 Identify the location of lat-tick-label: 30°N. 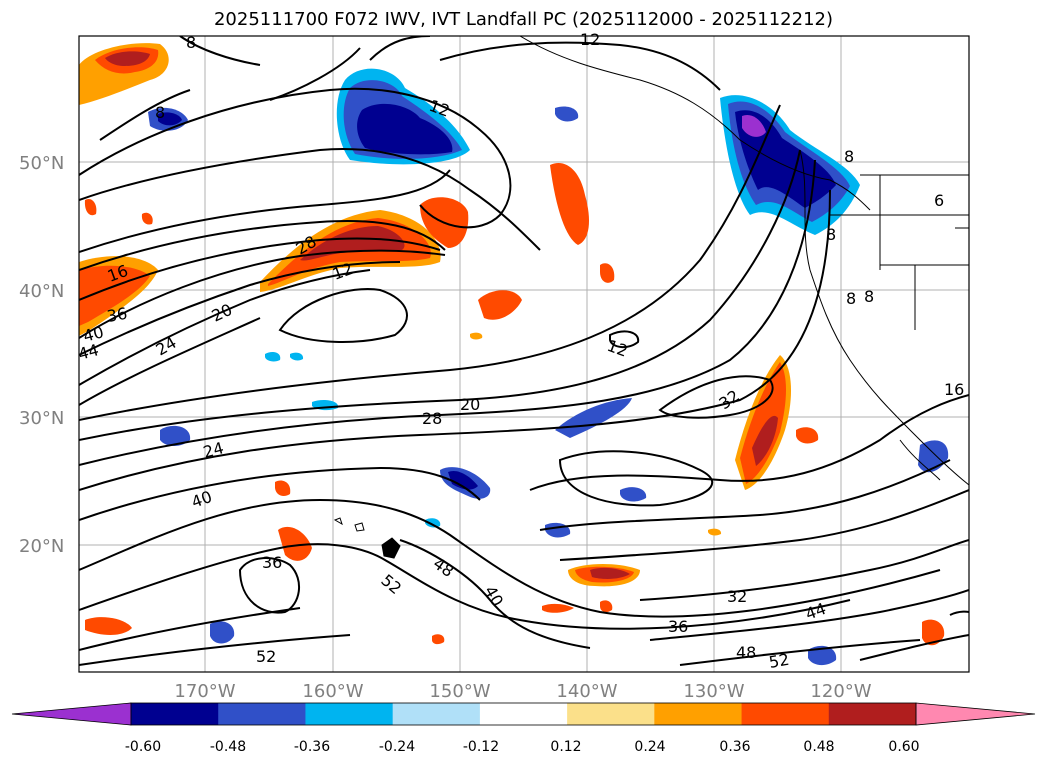
(41, 418).